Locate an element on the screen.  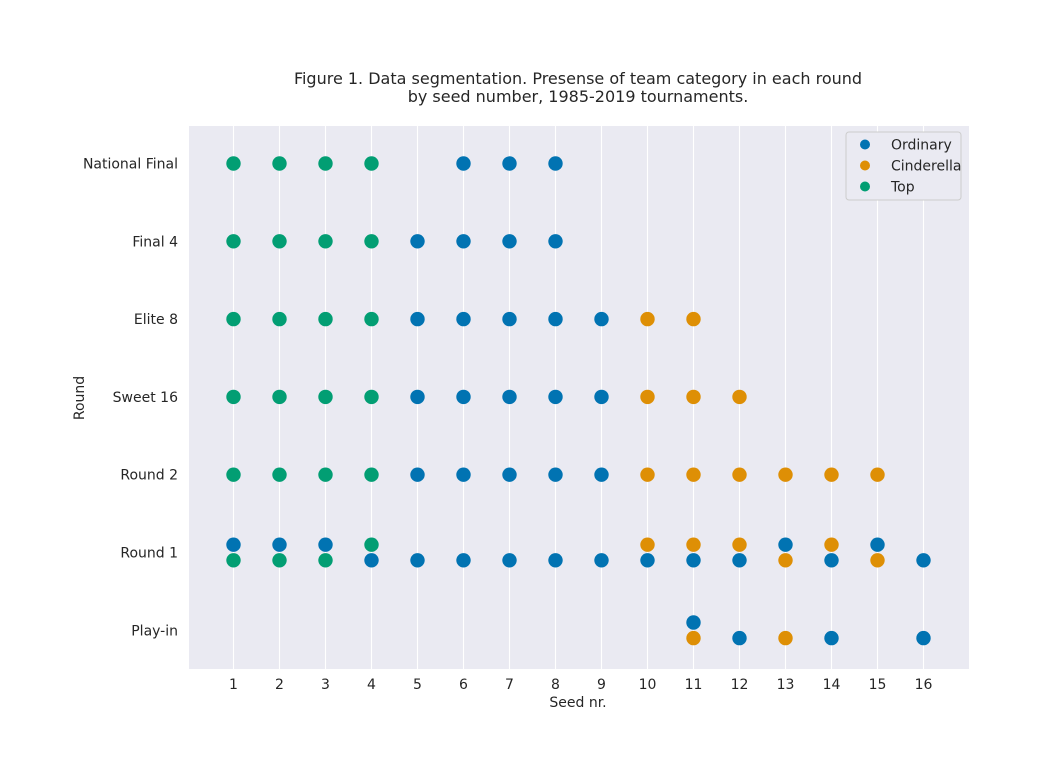
point-ordinary-seed-14-play-in is located at coordinates (831, 638).